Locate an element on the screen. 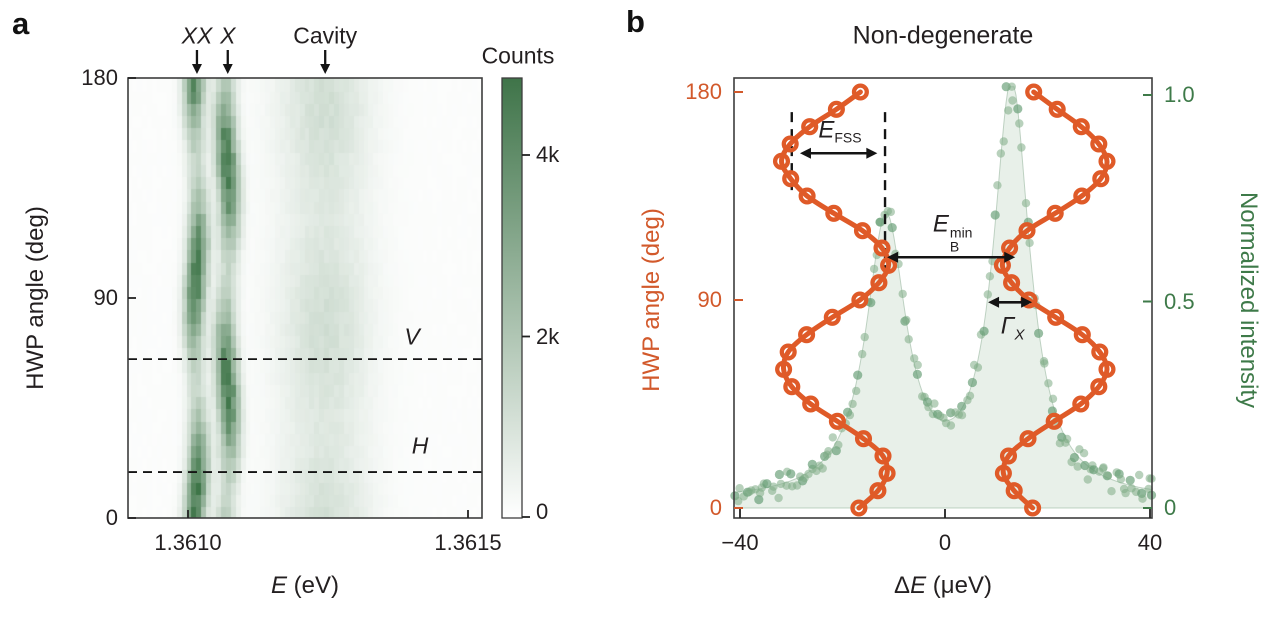 This screenshot has height=632, width=1280. panel-a-xtick-label: 1.3610 is located at coordinates (188, 542).